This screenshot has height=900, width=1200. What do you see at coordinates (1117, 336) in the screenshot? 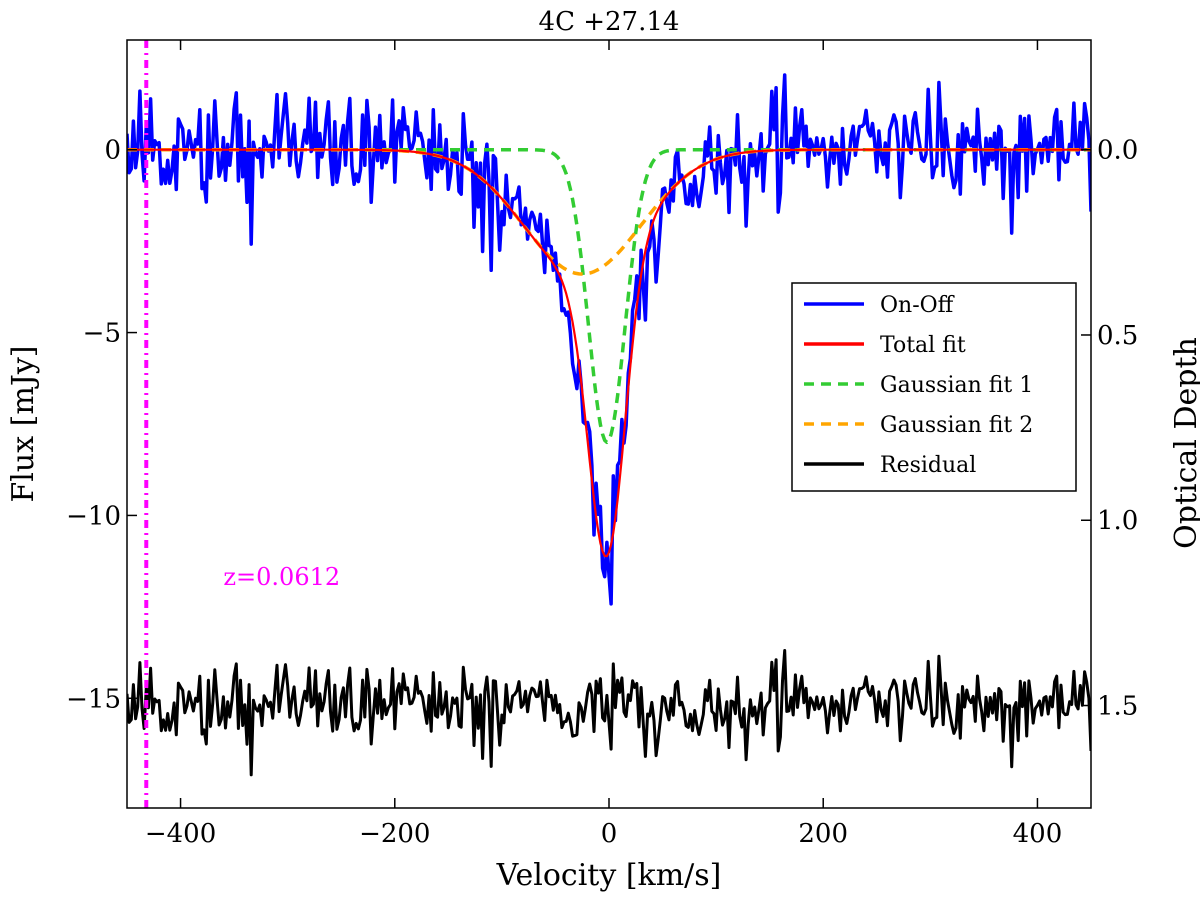
I see `y2-tick-label: 0.5` at bounding box center [1117, 336].